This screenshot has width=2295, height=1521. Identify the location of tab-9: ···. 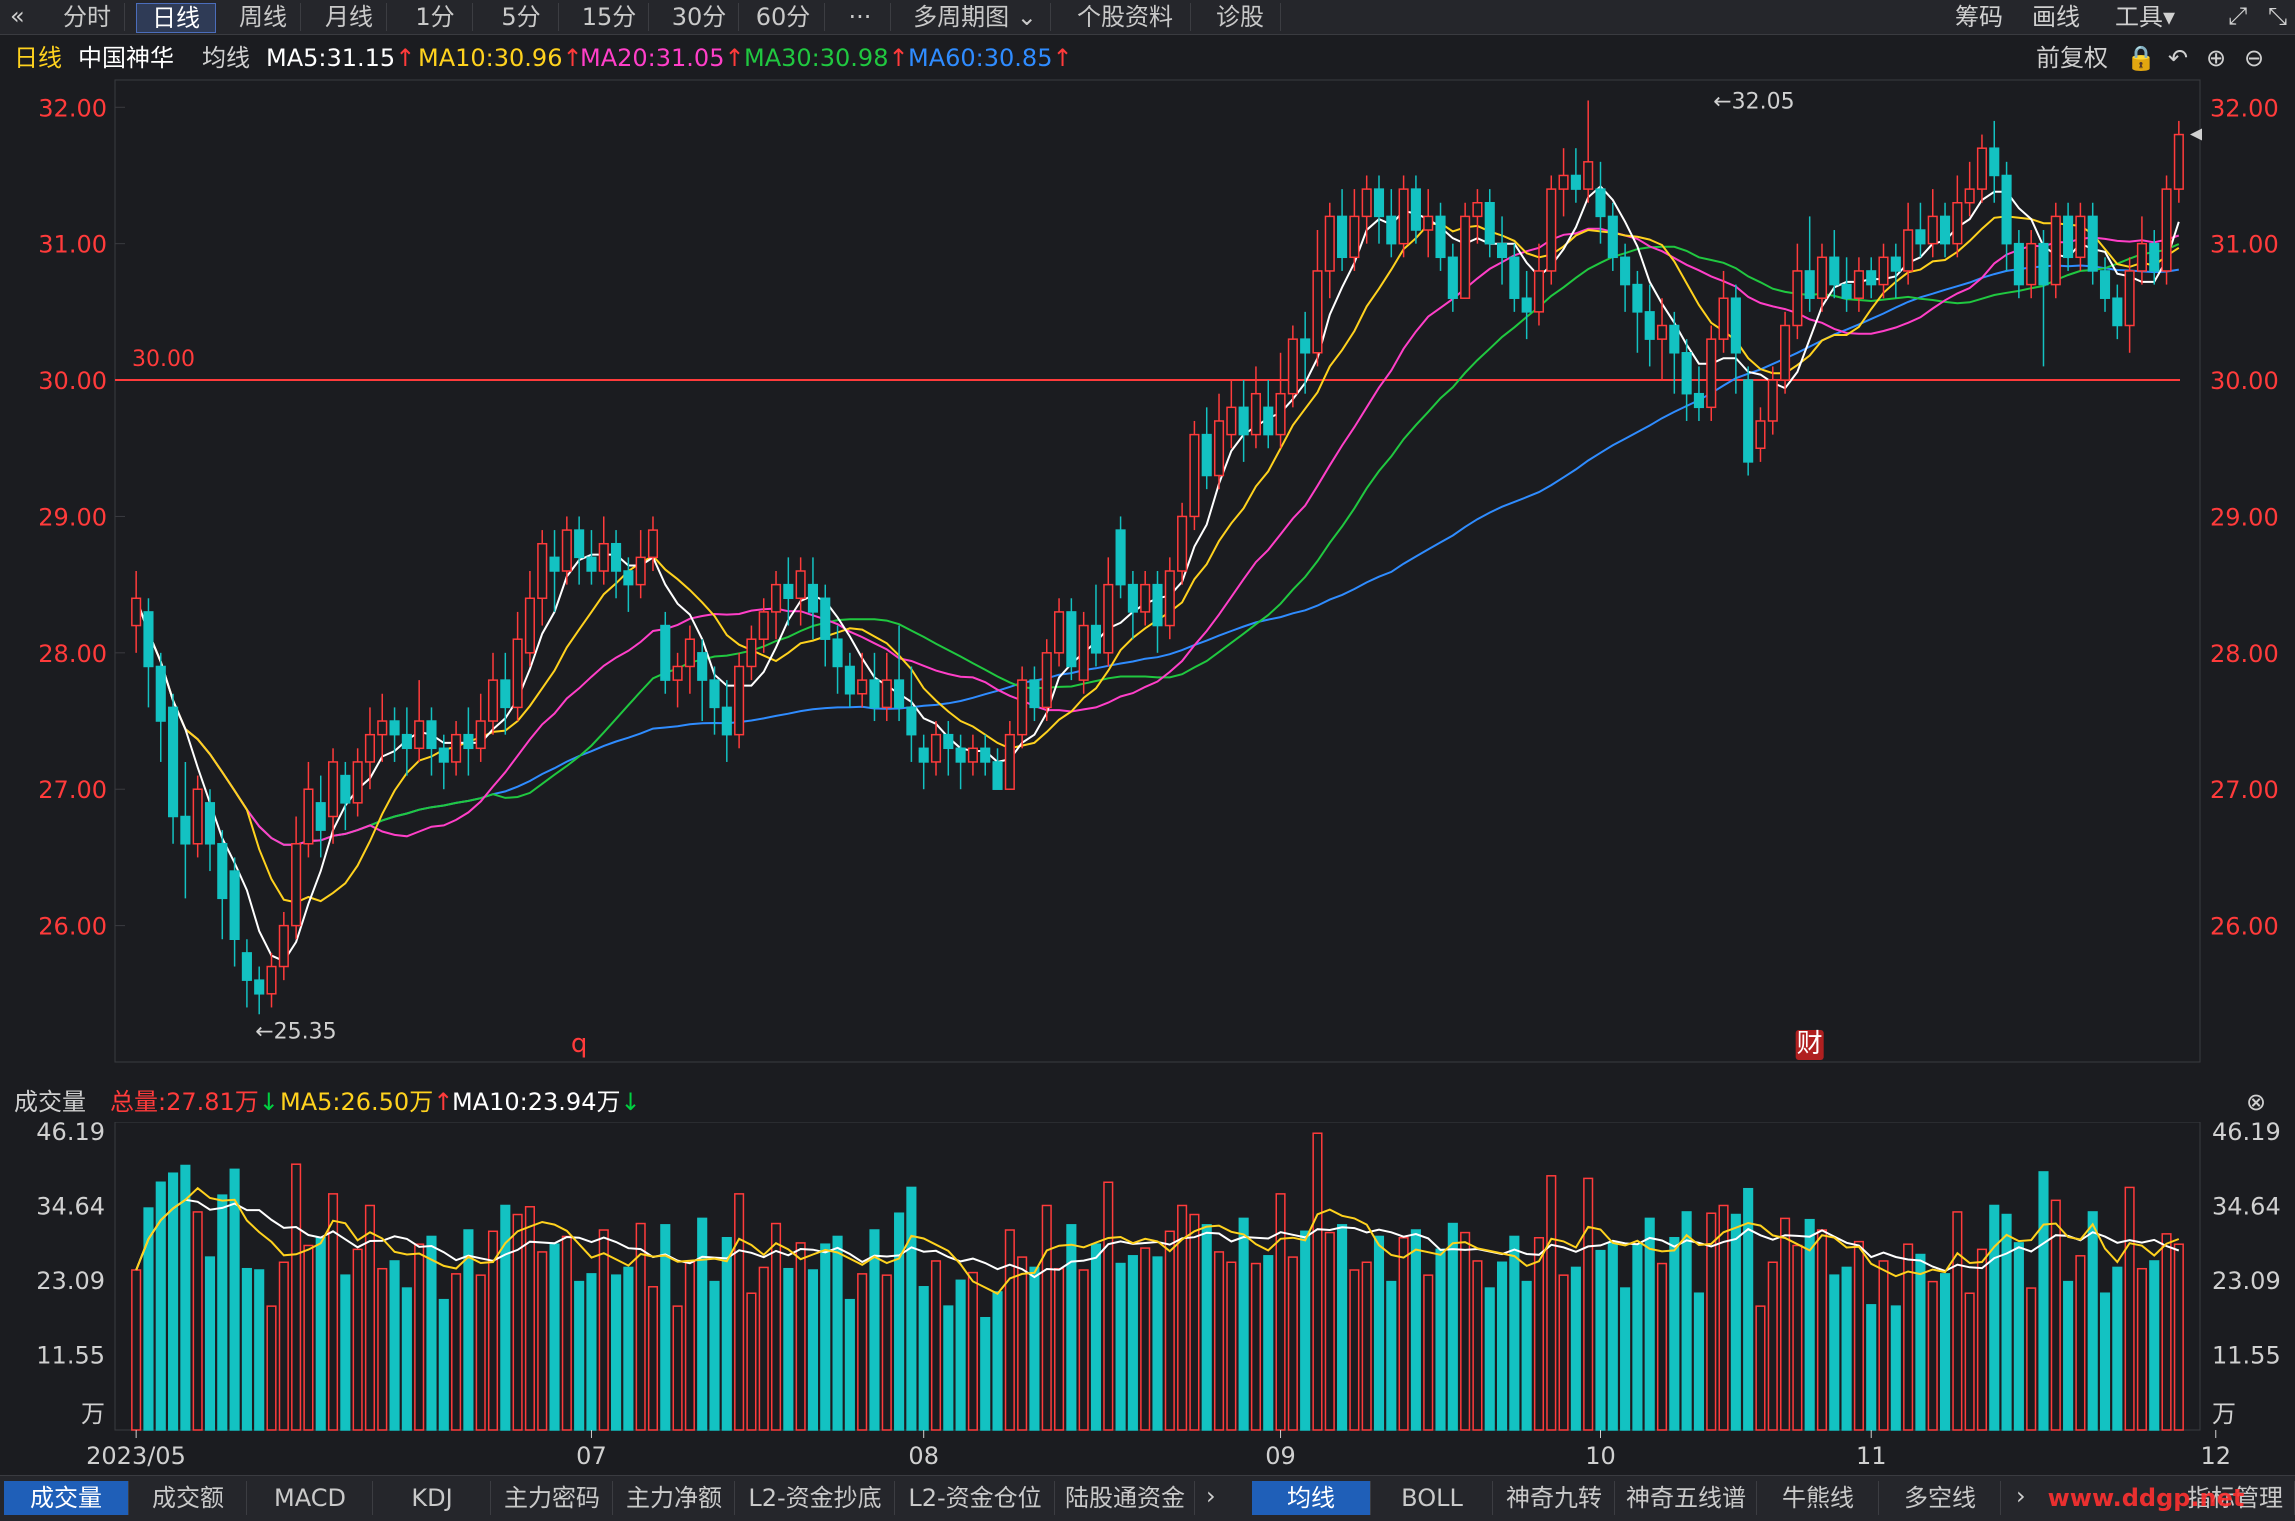
(860, 17).